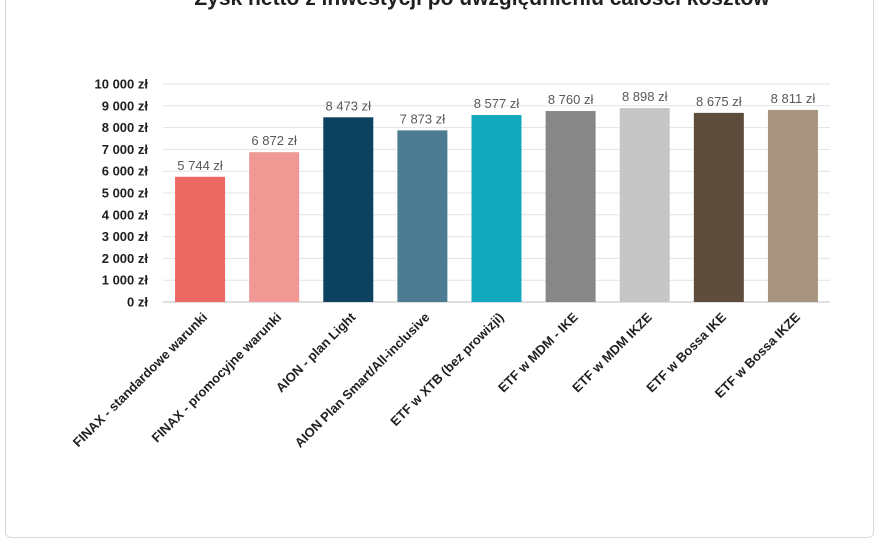  What do you see at coordinates (125, 105) in the screenshot?
I see `y-tick-label: 9 000 zł` at bounding box center [125, 105].